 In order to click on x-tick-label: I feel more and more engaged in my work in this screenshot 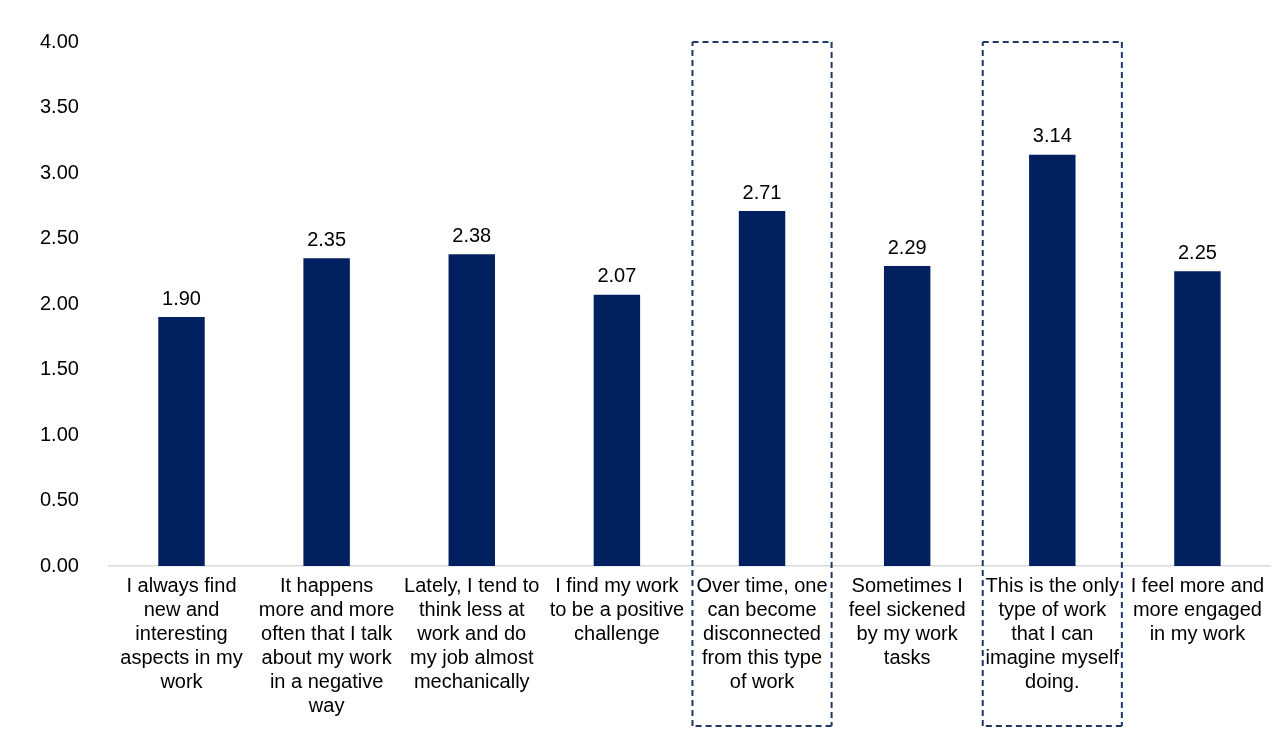, I will do `click(1197, 608)`.